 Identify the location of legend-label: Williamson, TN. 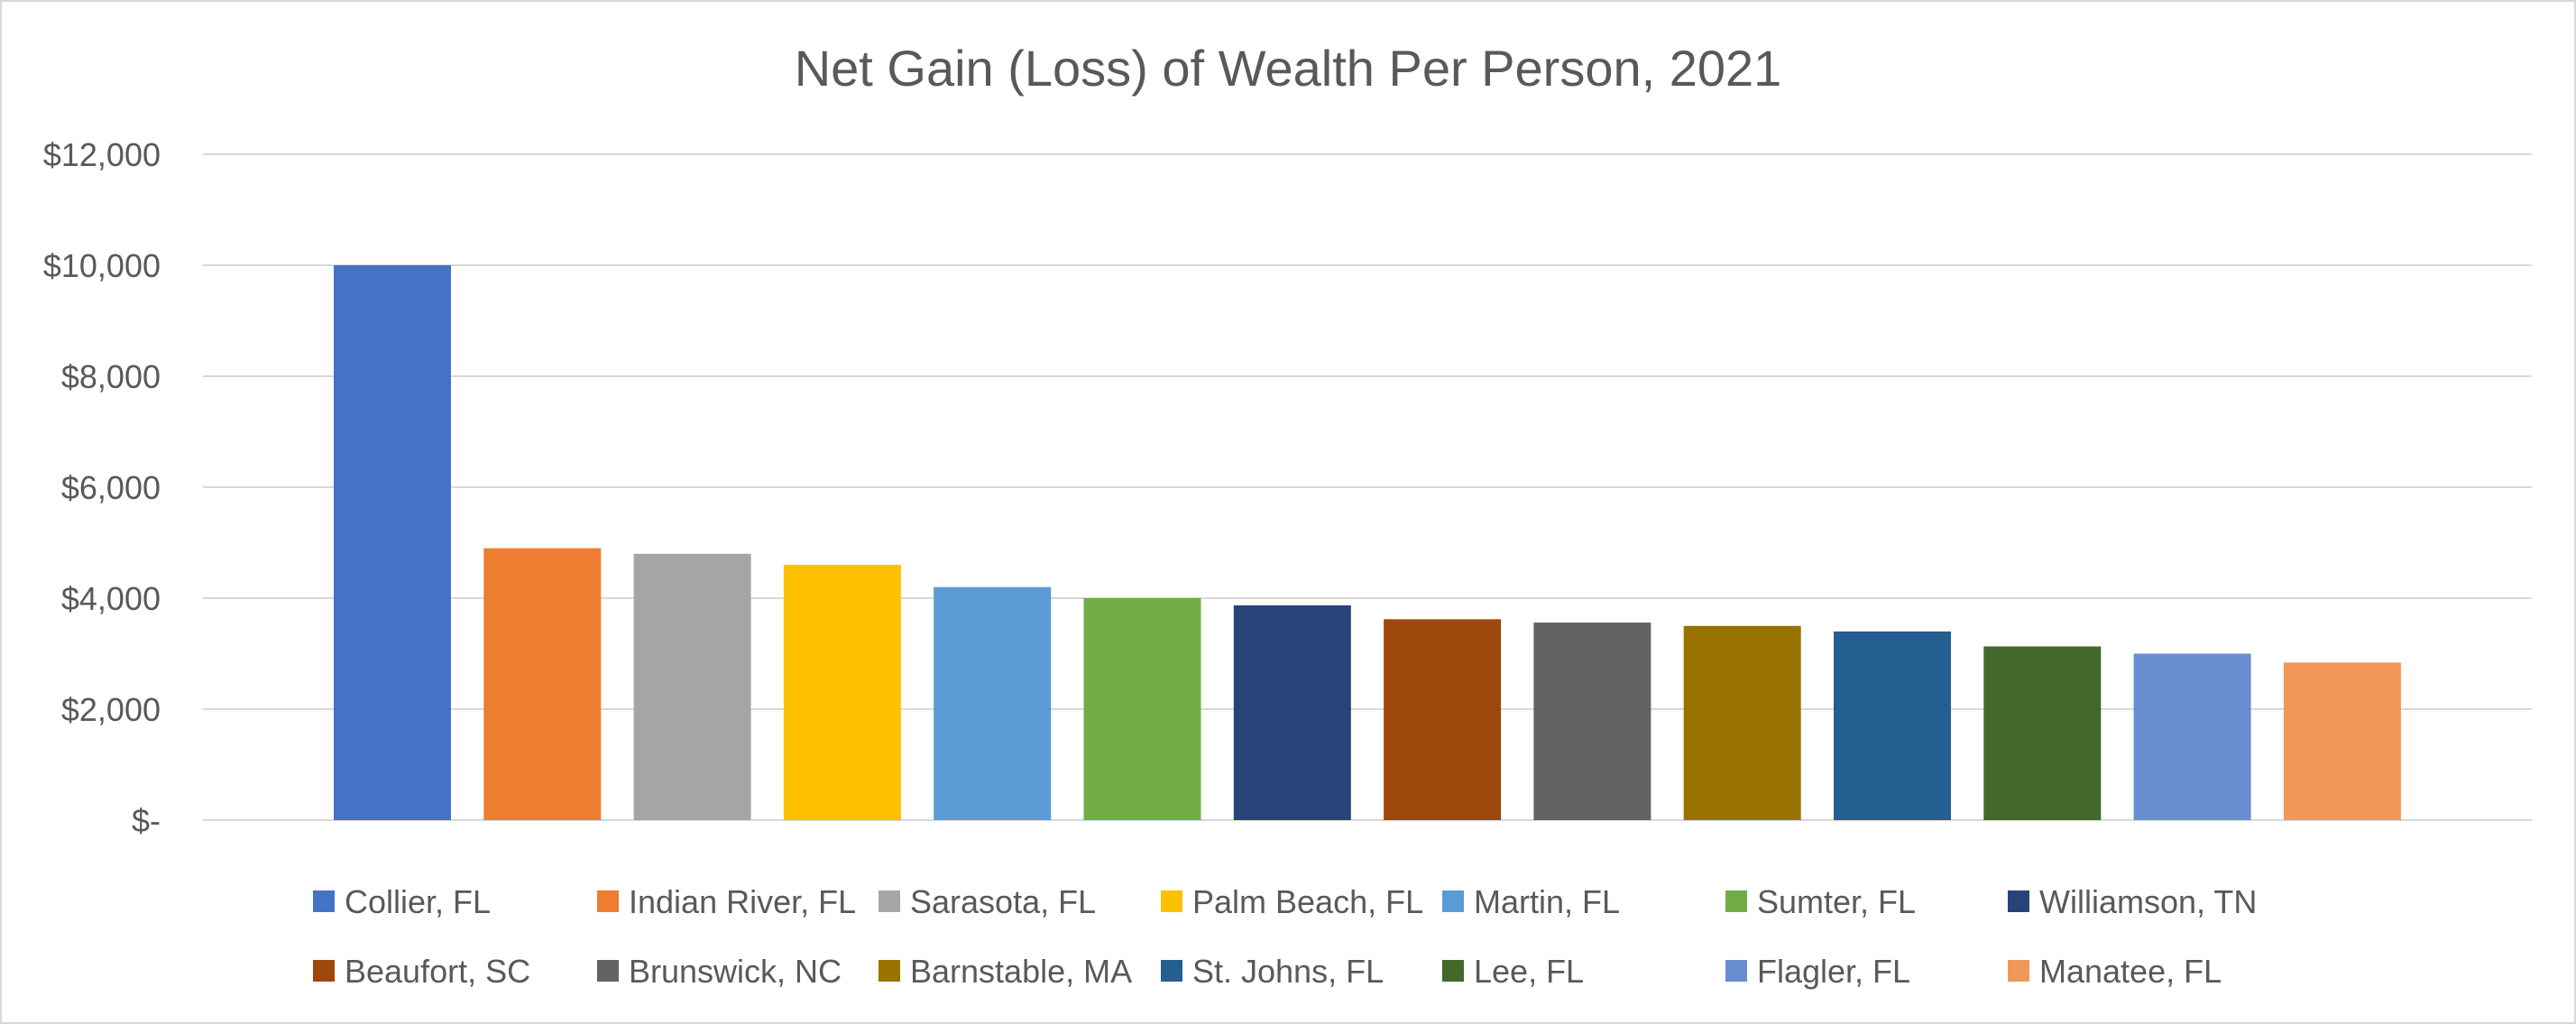
(2148, 901).